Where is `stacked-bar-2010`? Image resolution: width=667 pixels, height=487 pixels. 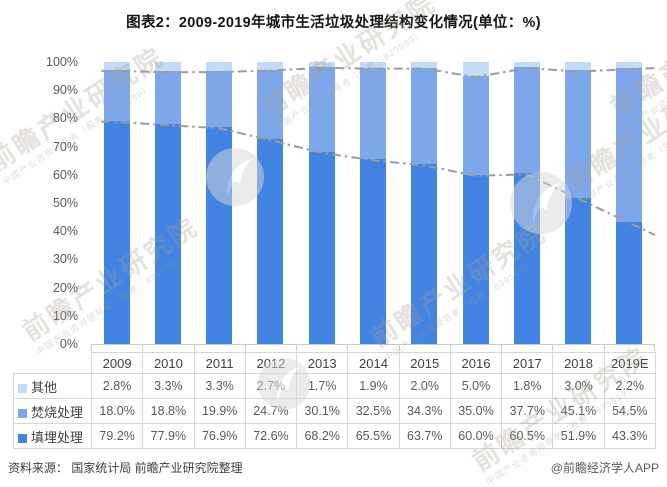 stacked-bar-2010 is located at coordinates (167, 203).